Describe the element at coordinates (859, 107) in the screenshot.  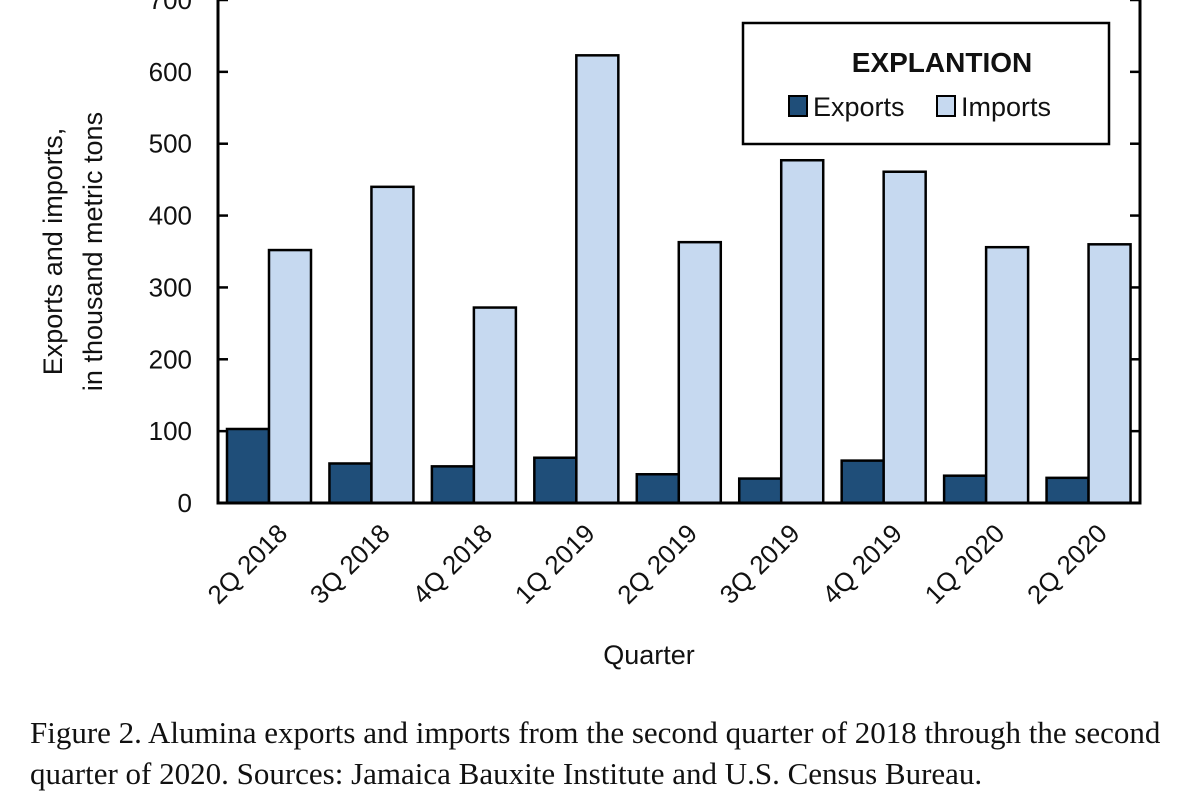
I see `legend-label-exports: Exports` at that location.